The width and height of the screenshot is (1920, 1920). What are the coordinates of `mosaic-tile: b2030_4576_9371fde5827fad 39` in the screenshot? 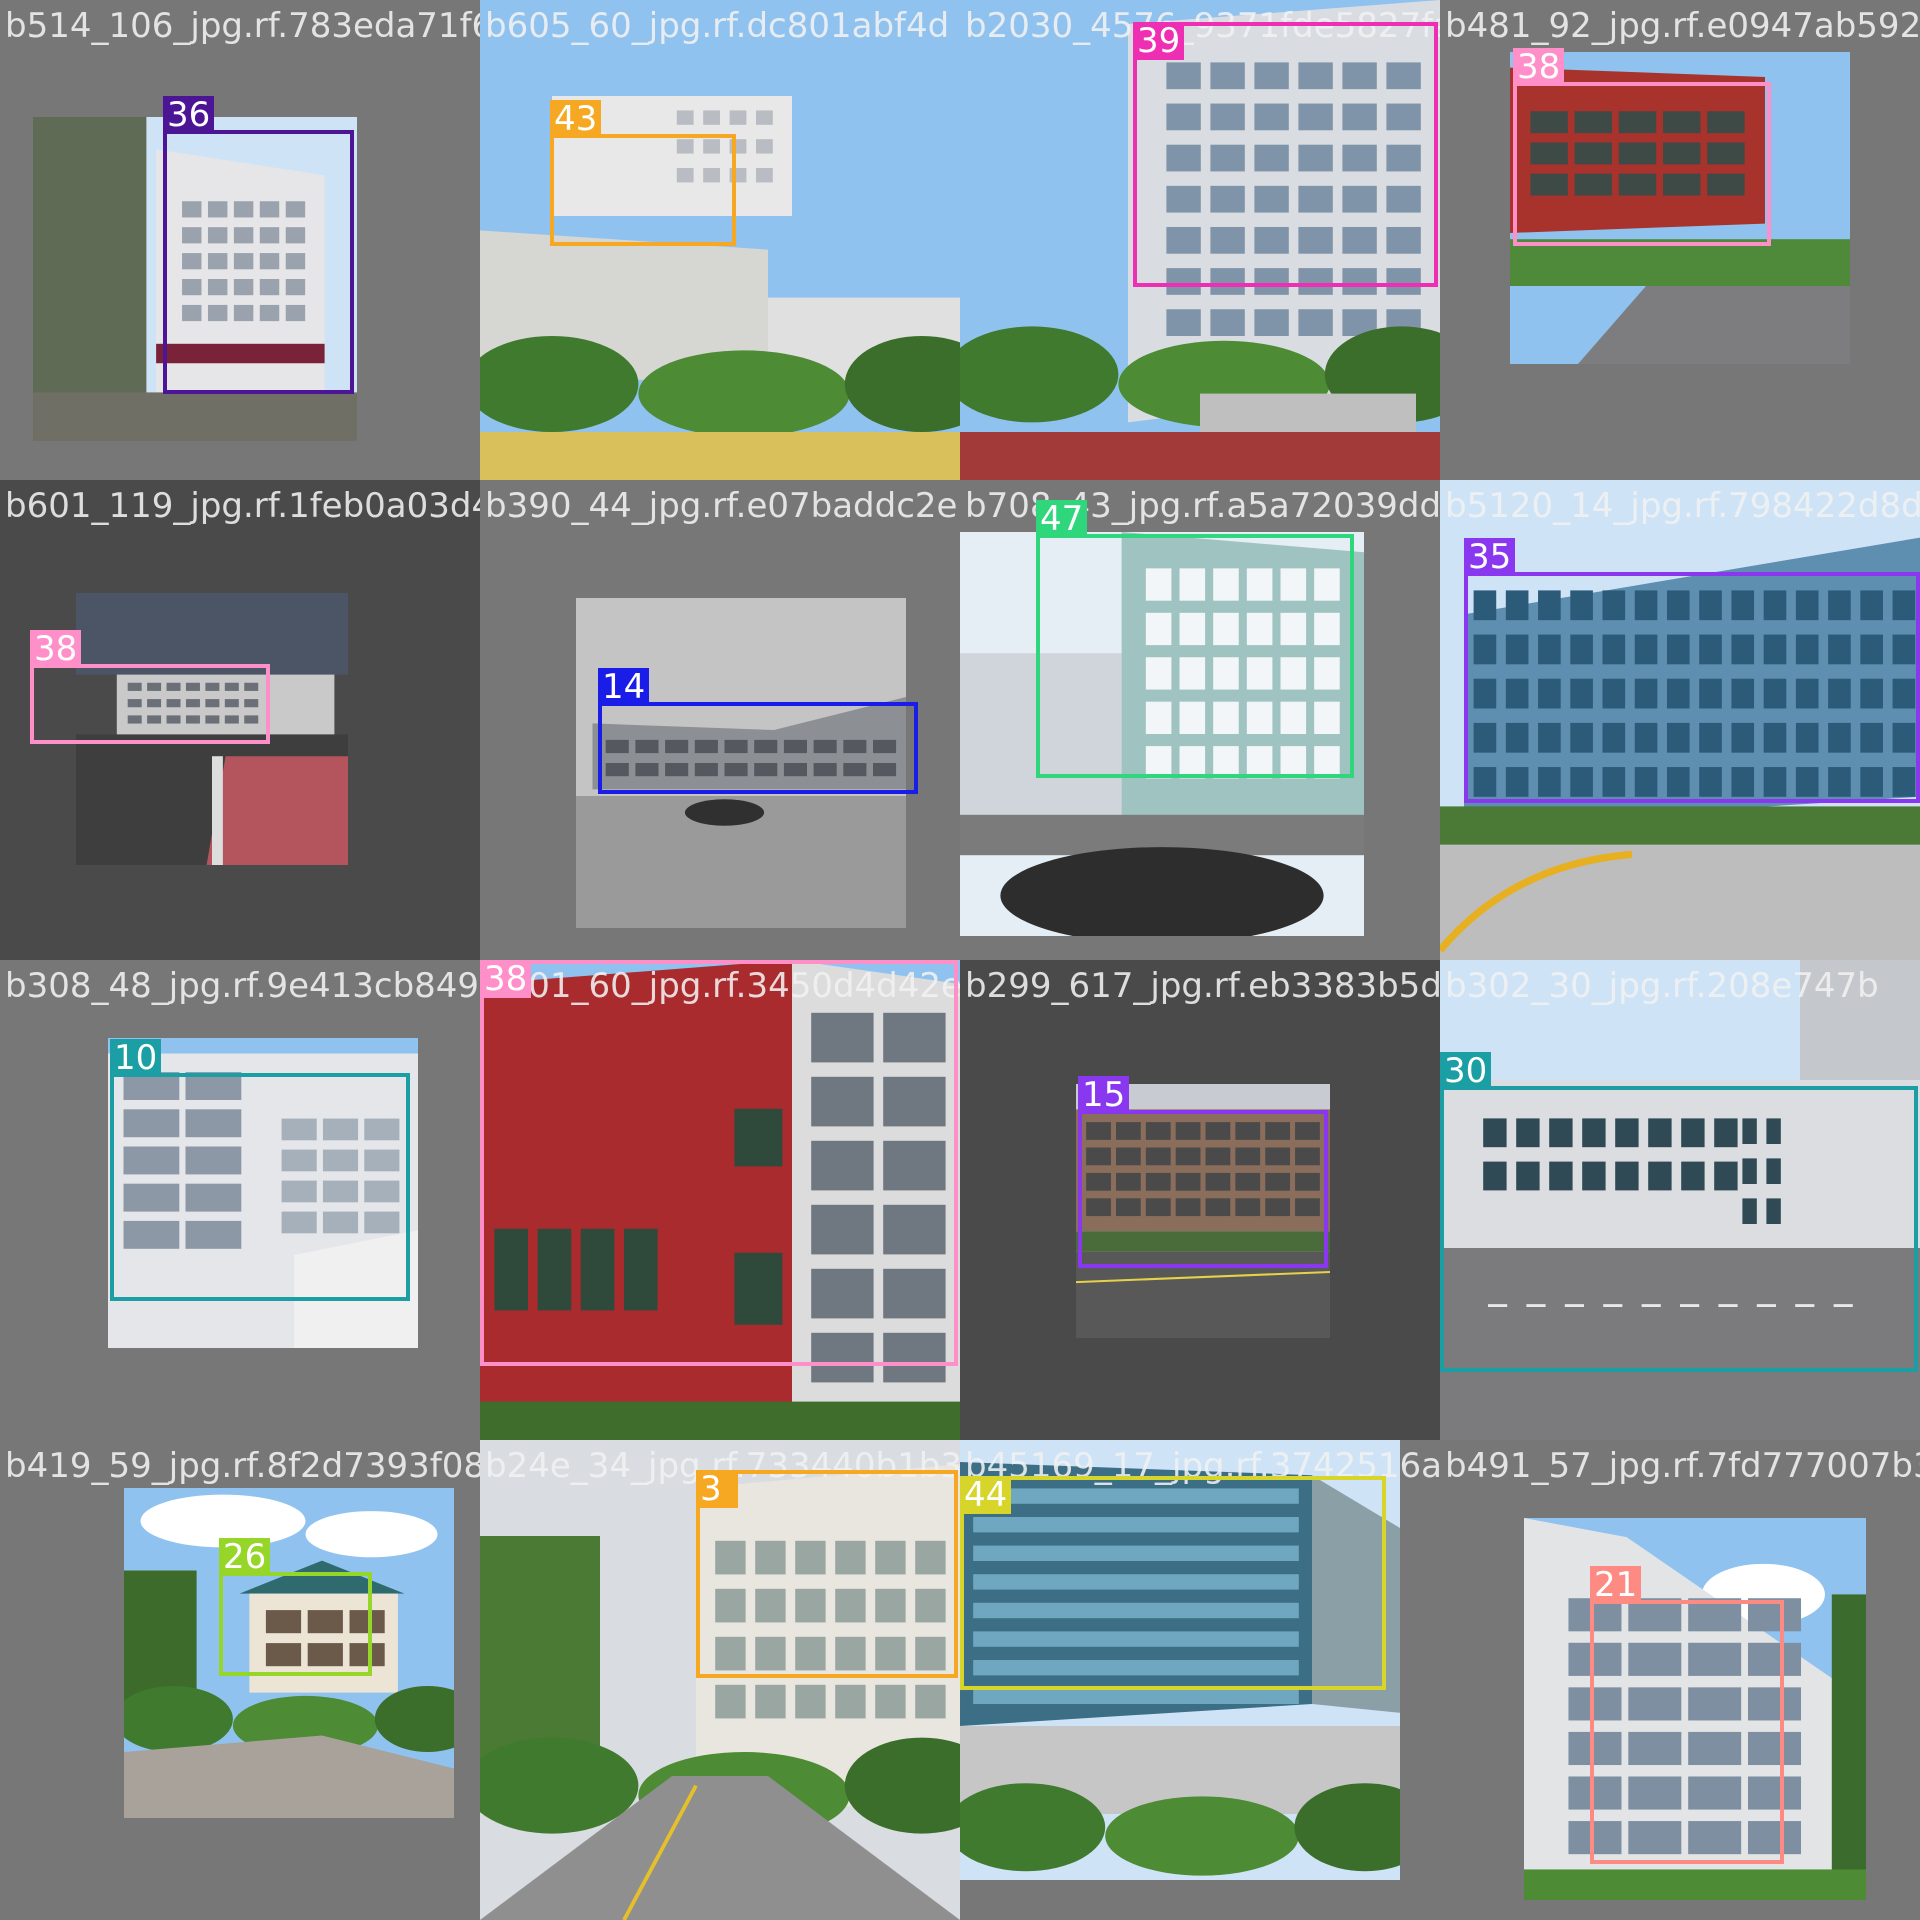 It's located at (1200, 240).